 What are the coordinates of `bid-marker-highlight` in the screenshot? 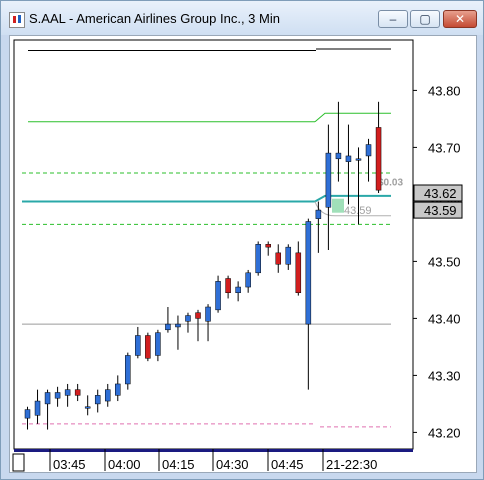 It's located at (338, 205).